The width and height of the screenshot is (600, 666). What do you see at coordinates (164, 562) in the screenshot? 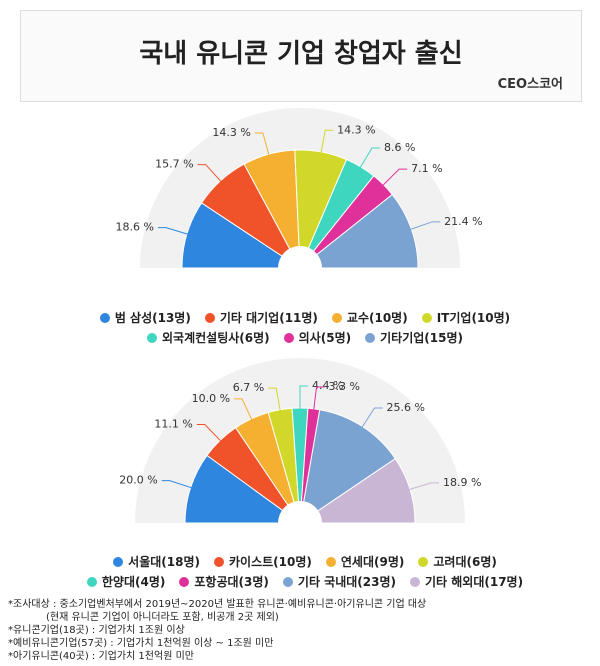
I see `legend-label: 서울대(18명)` at bounding box center [164, 562].